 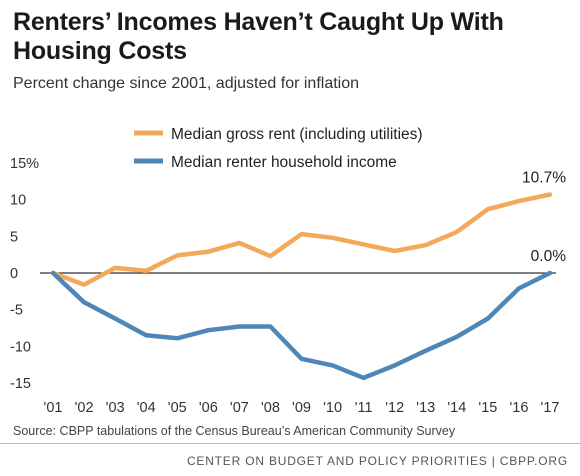 I want to click on x-tick-label: '12, so click(x=394, y=408).